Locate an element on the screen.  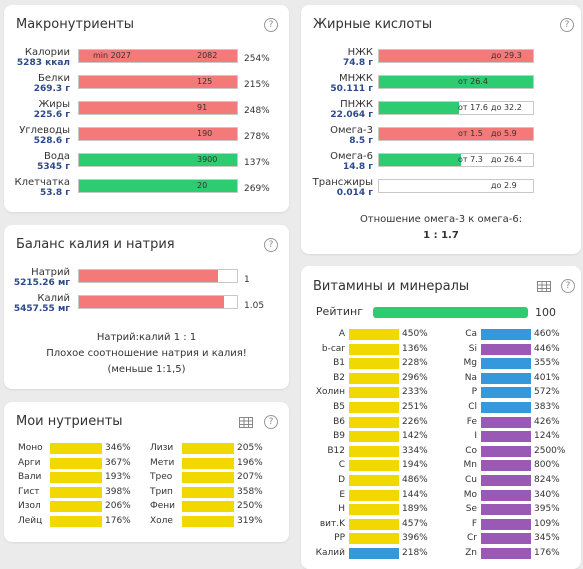
rating-fill is located at coordinates (450, 312).